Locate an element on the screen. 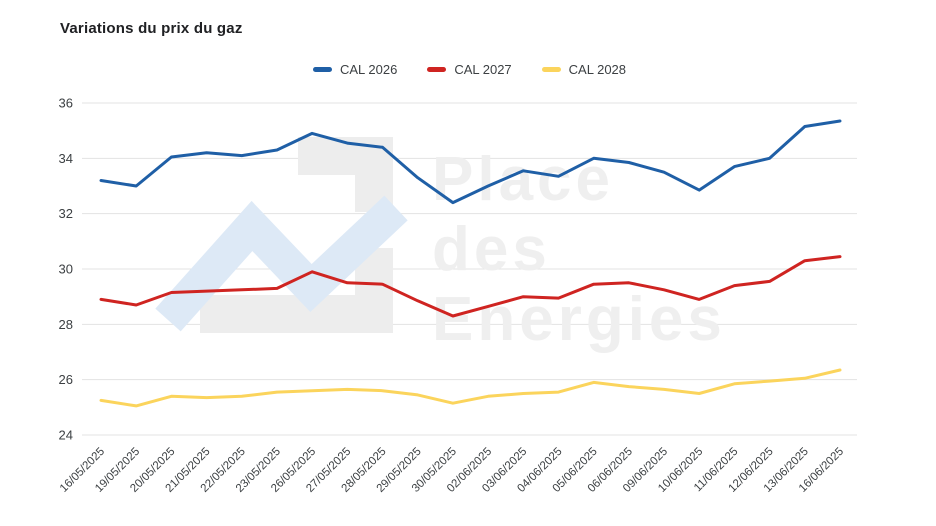 The height and width of the screenshot is (526, 936). legend-label-cal-2027: CAL 2027 is located at coordinates (483, 69).